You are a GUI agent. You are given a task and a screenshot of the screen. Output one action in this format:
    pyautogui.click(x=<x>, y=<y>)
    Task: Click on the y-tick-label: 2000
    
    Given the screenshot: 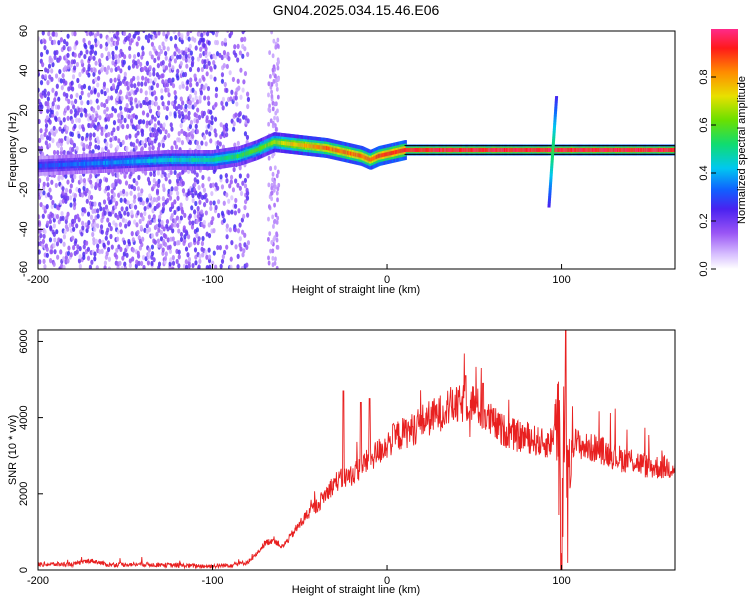 What is the action you would take?
    pyautogui.click(x=24, y=494)
    